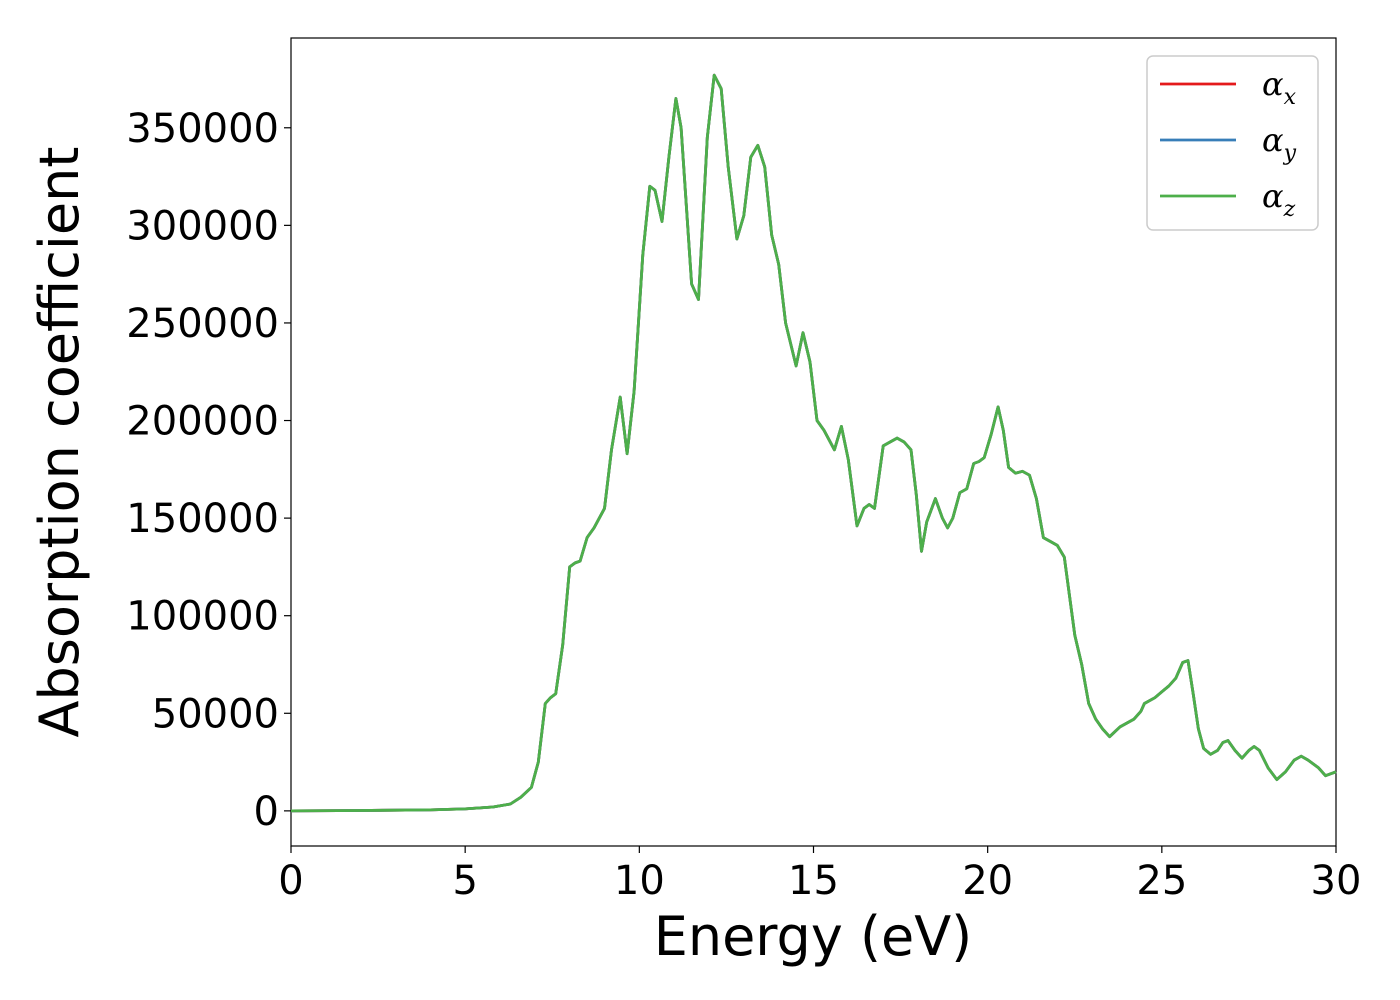  Describe the element at coordinates (1336, 881) in the screenshot. I see `x-tick-label: 30` at that location.